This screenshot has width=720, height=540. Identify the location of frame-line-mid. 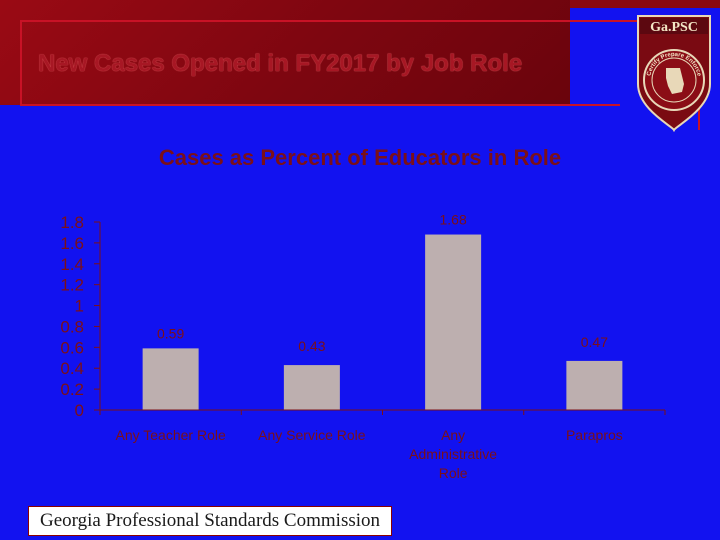
(320, 105).